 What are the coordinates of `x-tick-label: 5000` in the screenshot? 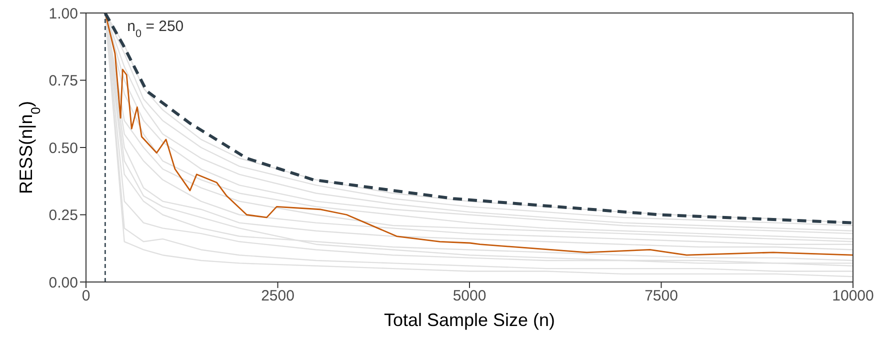 It's located at (469, 296).